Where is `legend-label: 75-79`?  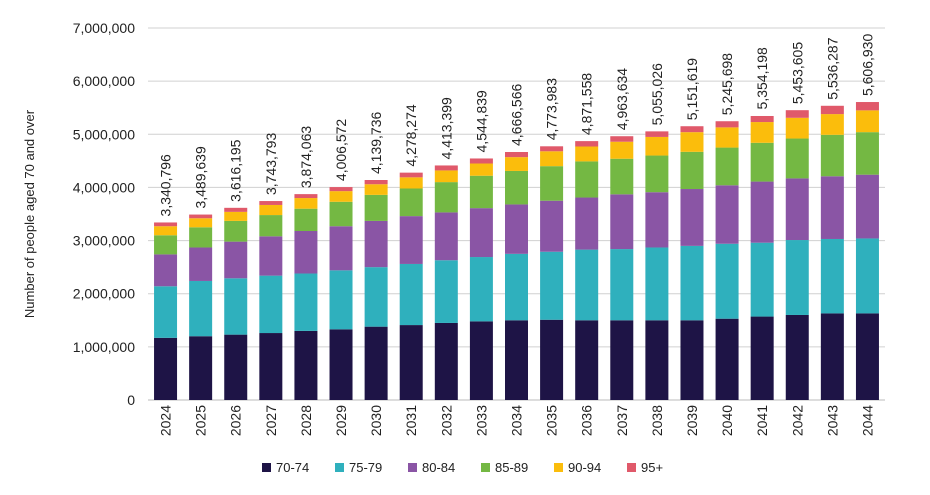 legend-label: 75-79 is located at coordinates (365, 467).